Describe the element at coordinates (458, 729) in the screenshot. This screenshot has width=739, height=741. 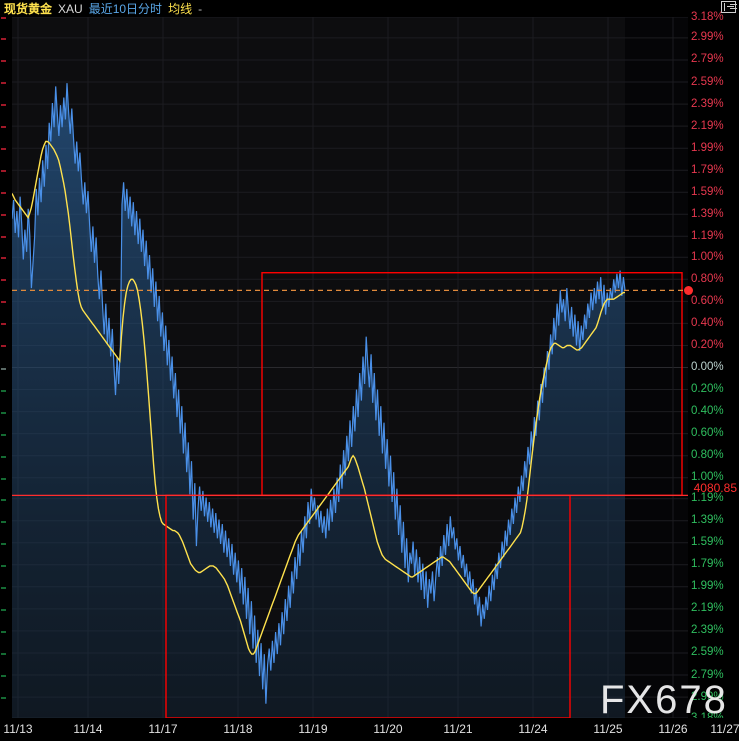
I see `x-tick-label: 11/21` at that location.